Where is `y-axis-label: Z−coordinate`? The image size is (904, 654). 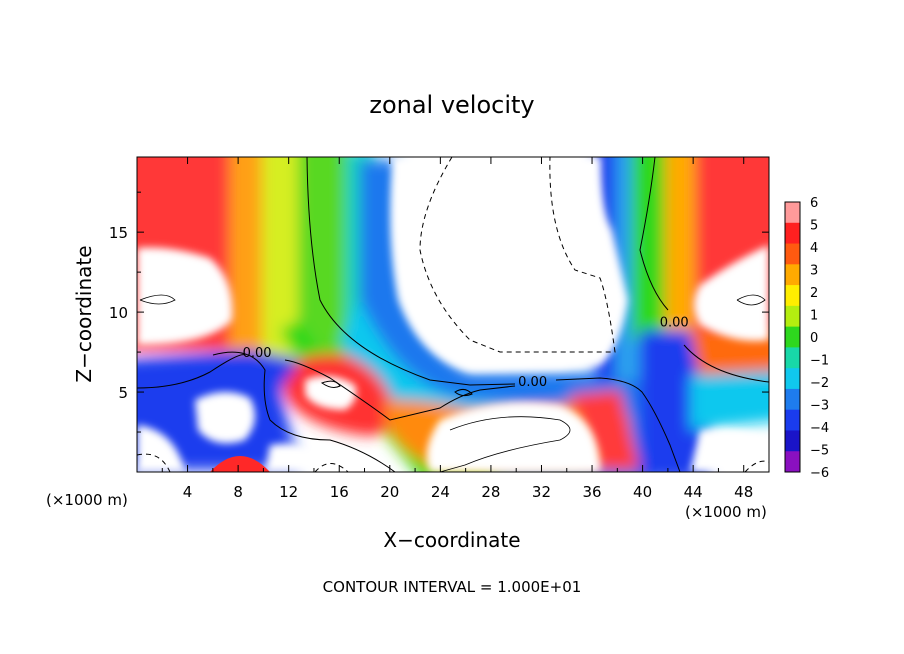 y-axis-label: Z−coordinate is located at coordinates (84, 313).